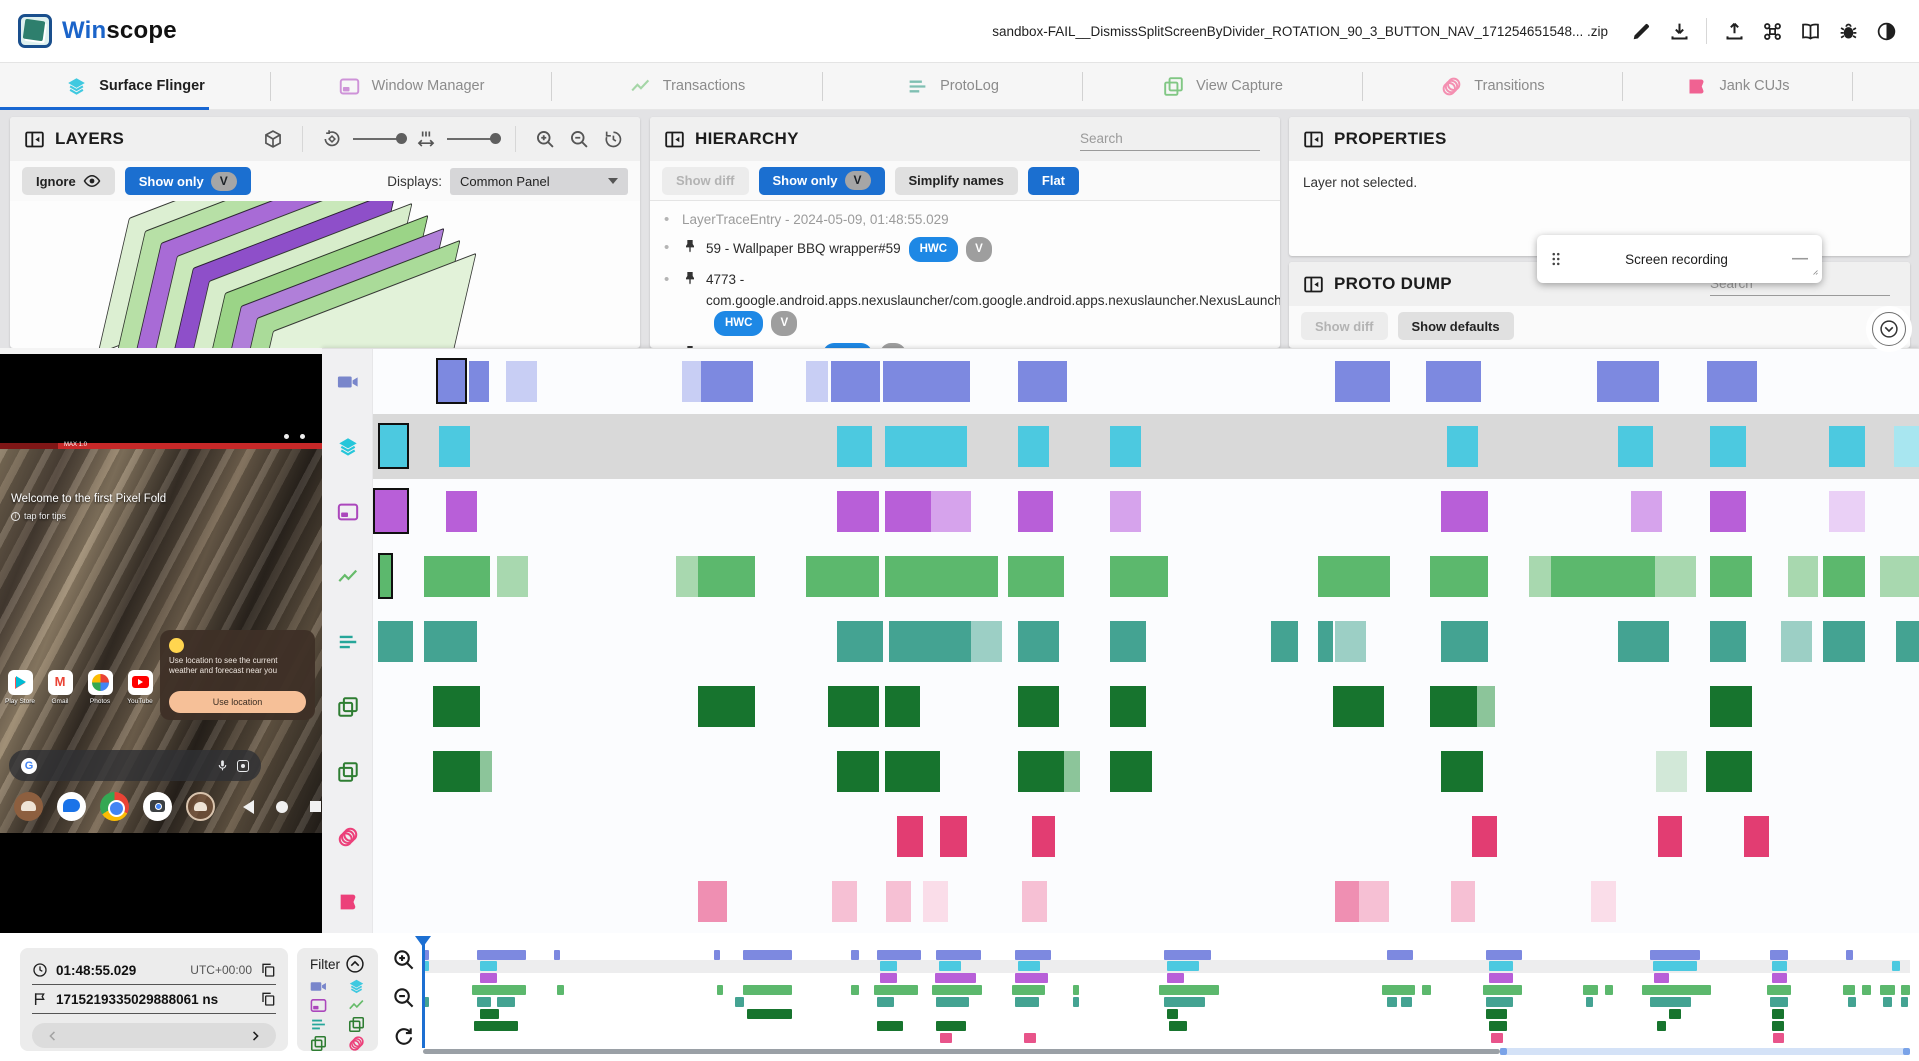 This screenshot has height=1061, width=1919. Describe the element at coordinates (332, 139) in the screenshot. I see `rotation-icon` at that location.